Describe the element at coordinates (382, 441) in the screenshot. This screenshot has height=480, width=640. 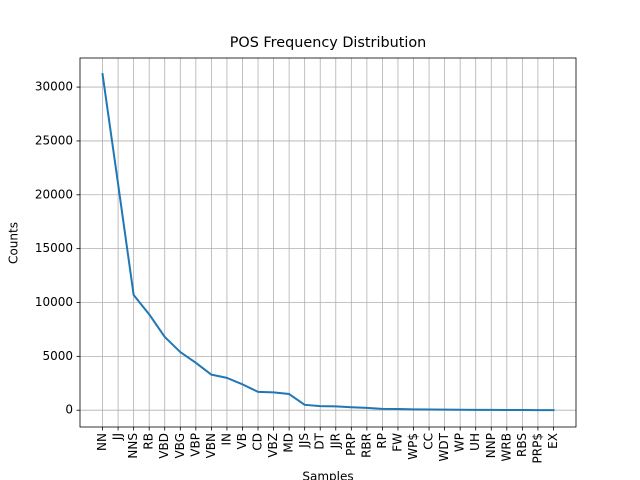
I see `x-tick-label: RP` at that location.